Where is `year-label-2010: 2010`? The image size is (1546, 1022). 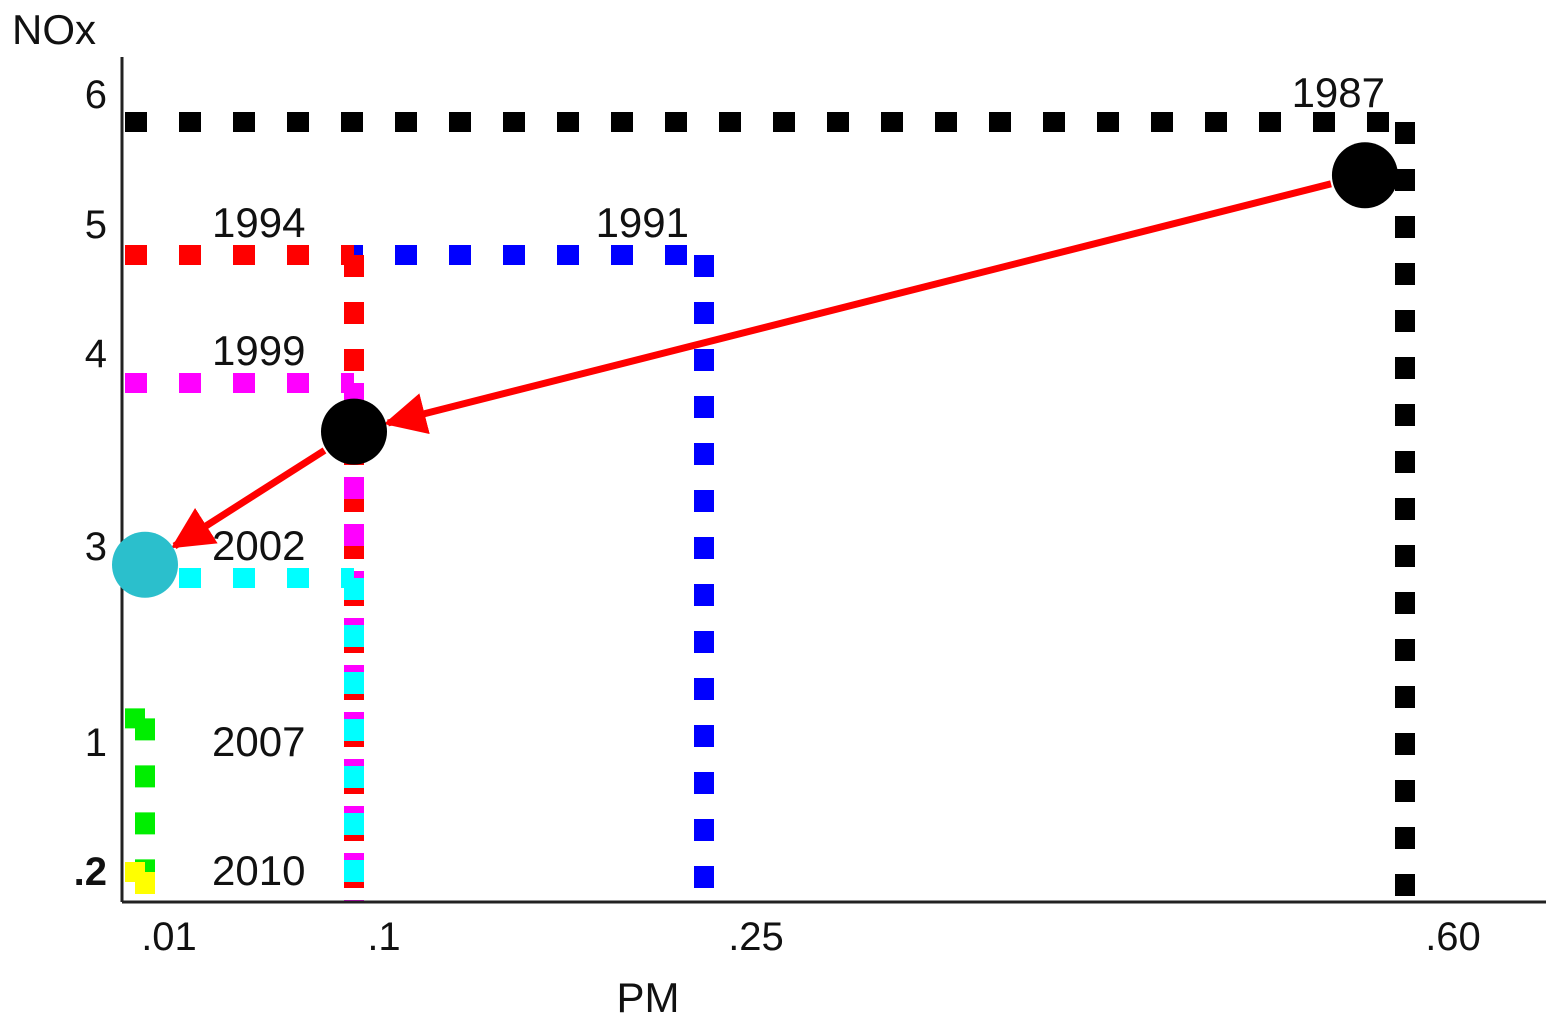
year-label-2010: 2010 is located at coordinates (258, 870).